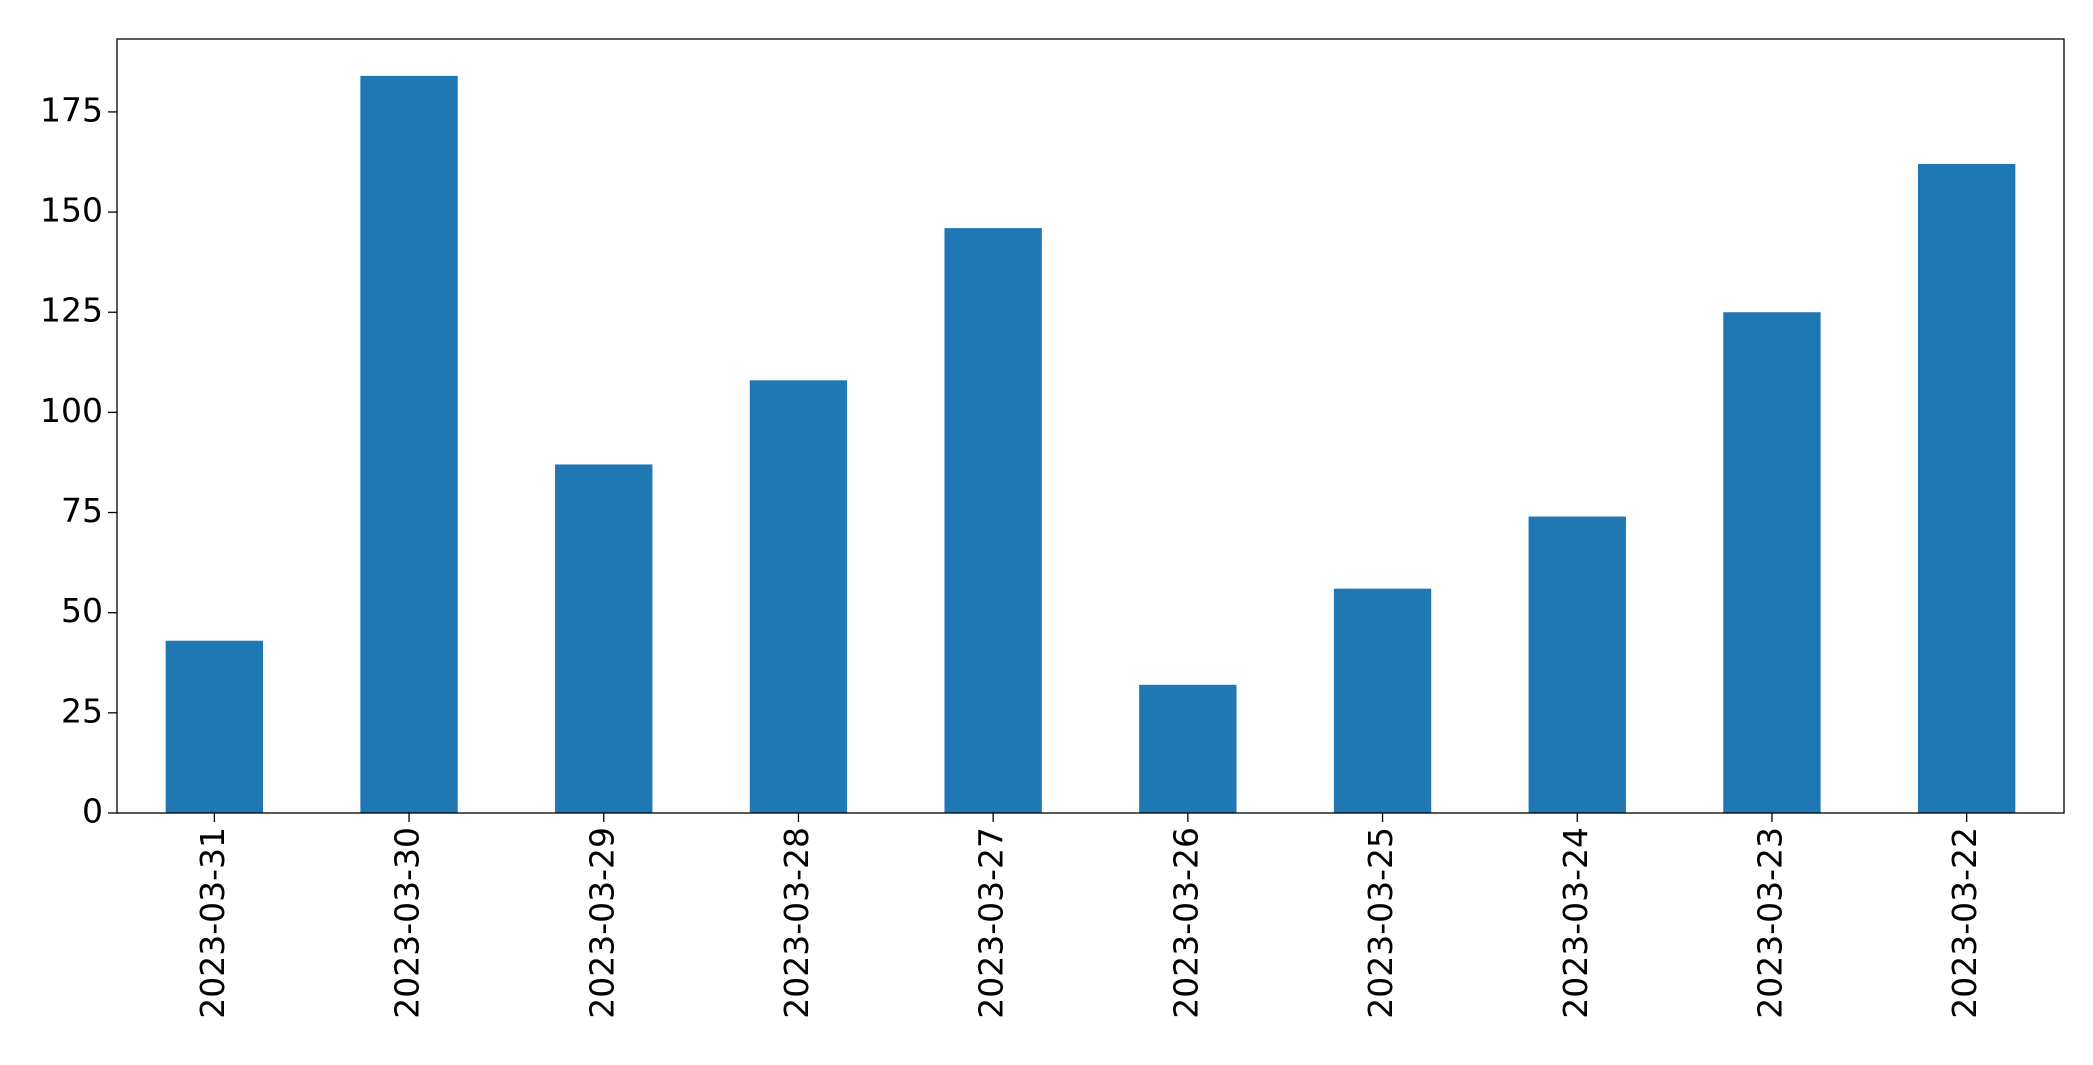  What do you see at coordinates (71, 109) in the screenshot?
I see `y-tick-label: 175` at bounding box center [71, 109].